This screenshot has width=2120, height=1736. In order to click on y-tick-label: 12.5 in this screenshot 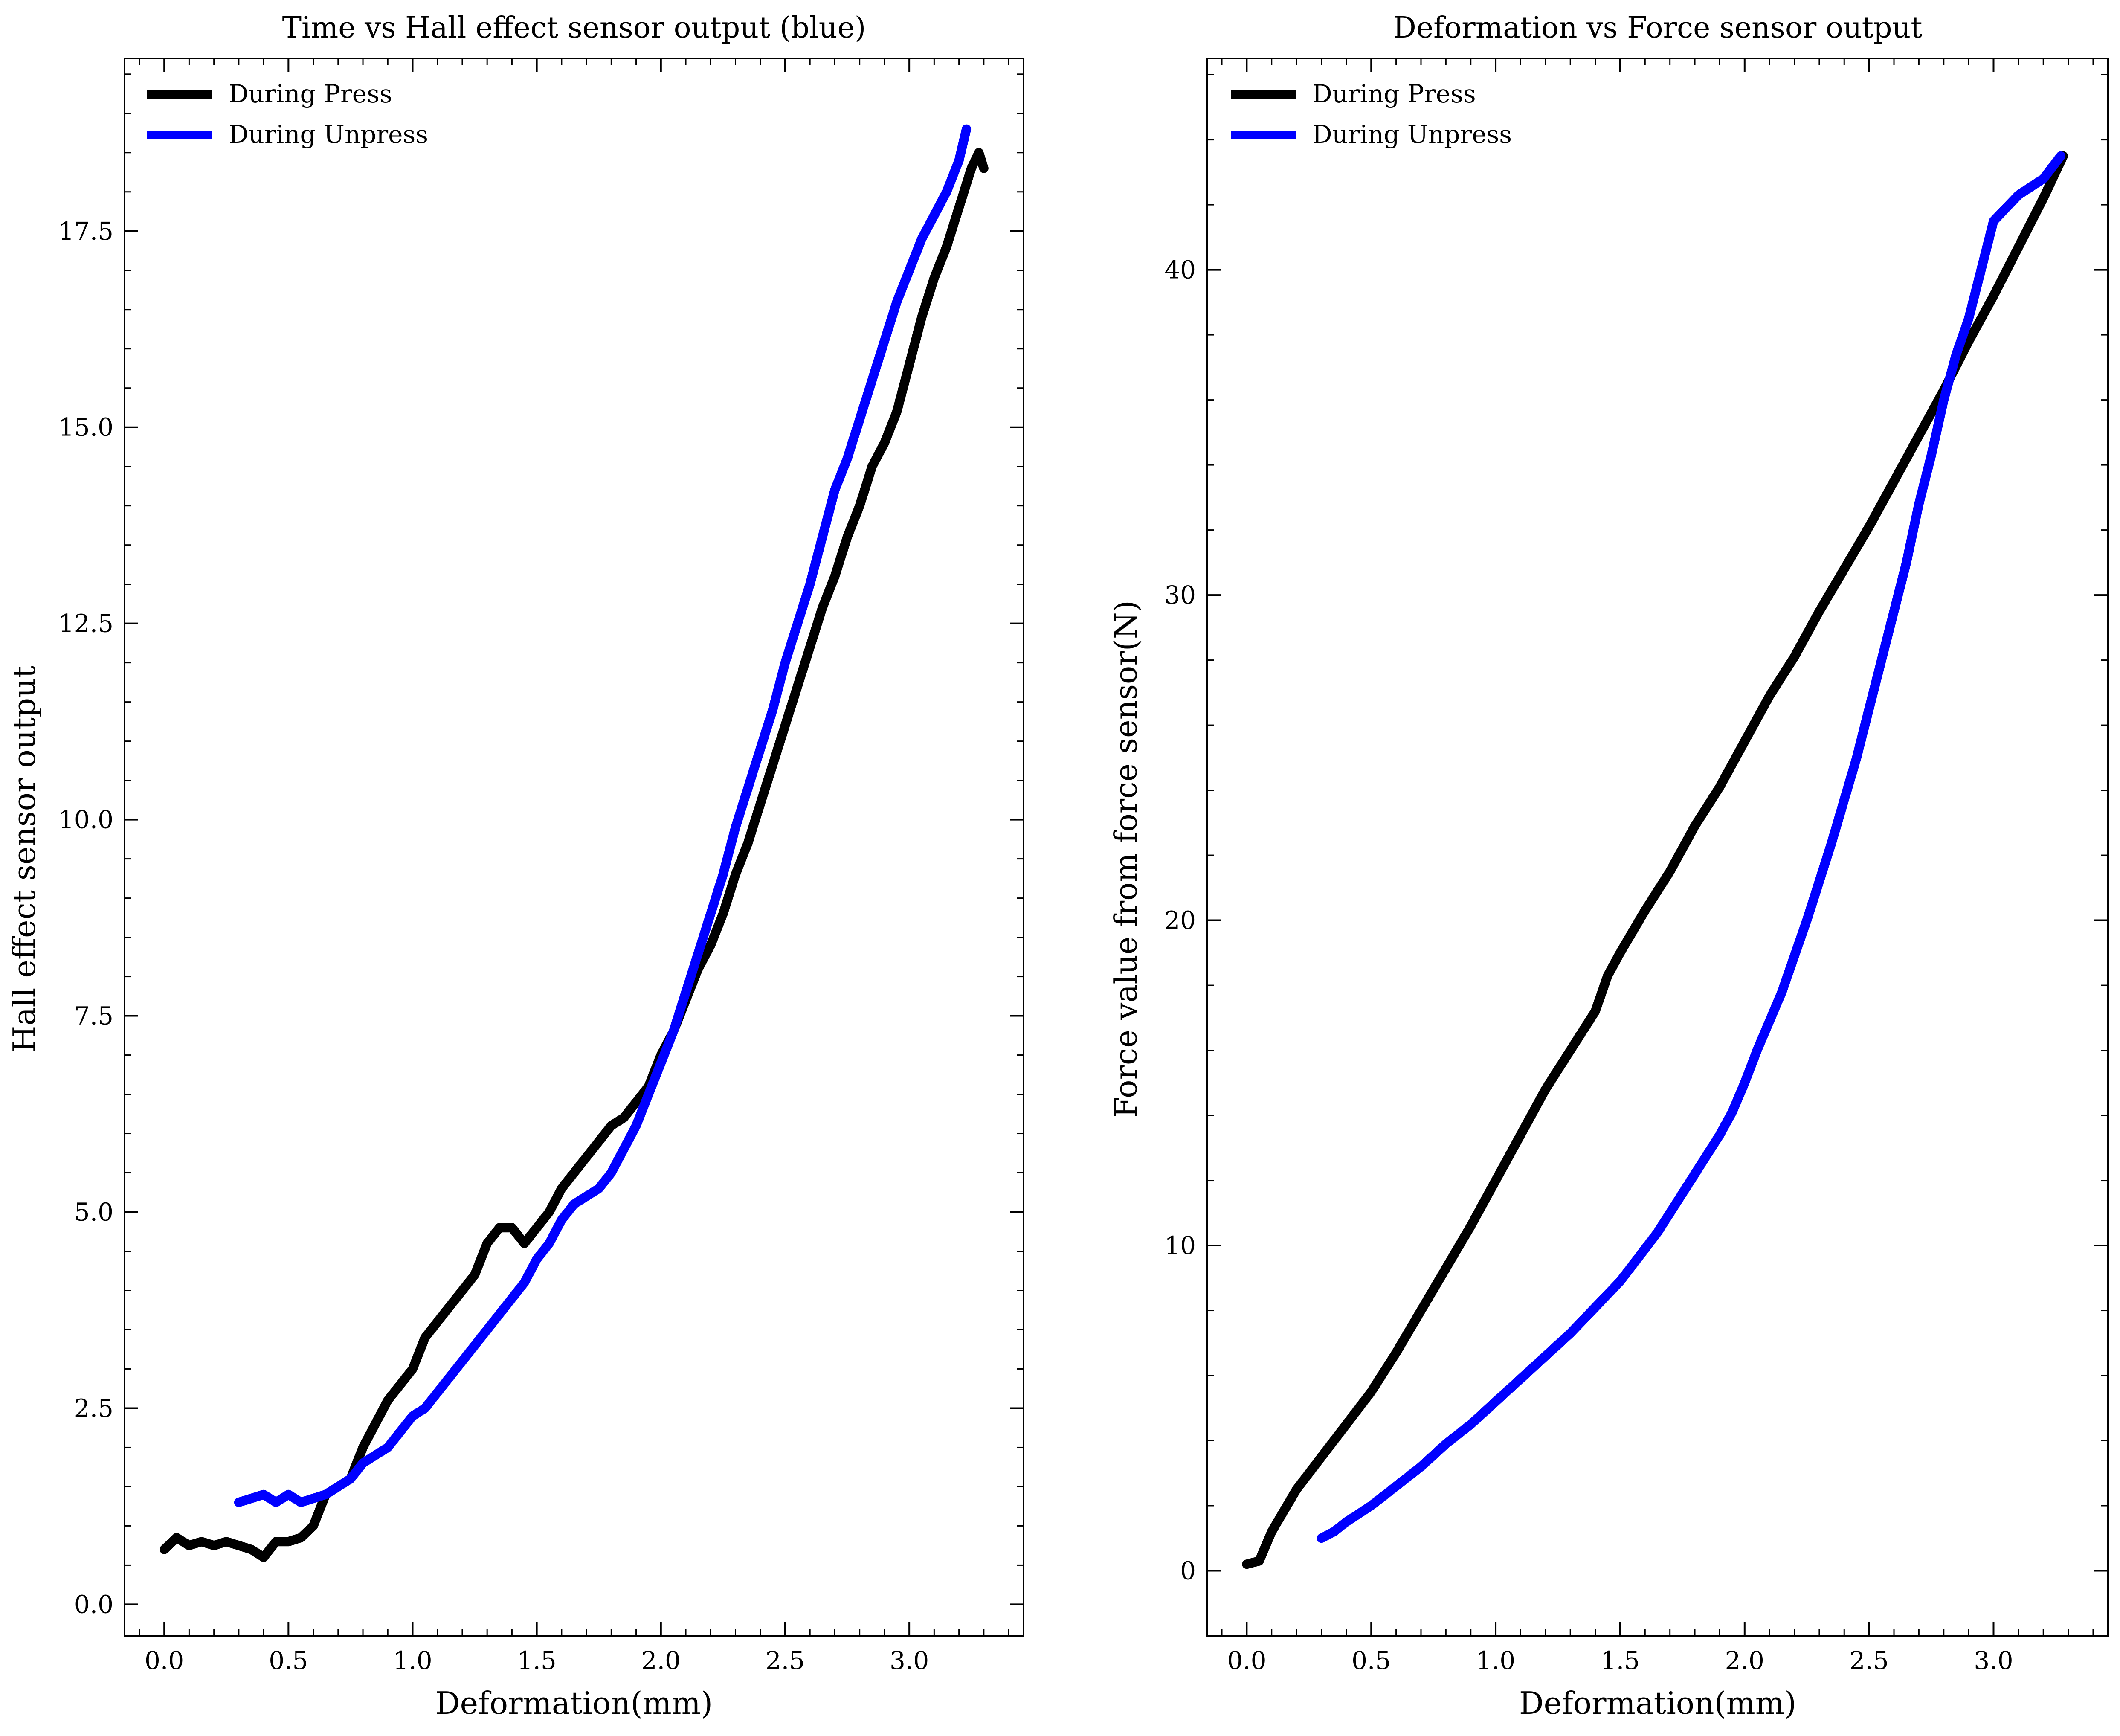, I will do `click(85, 623)`.